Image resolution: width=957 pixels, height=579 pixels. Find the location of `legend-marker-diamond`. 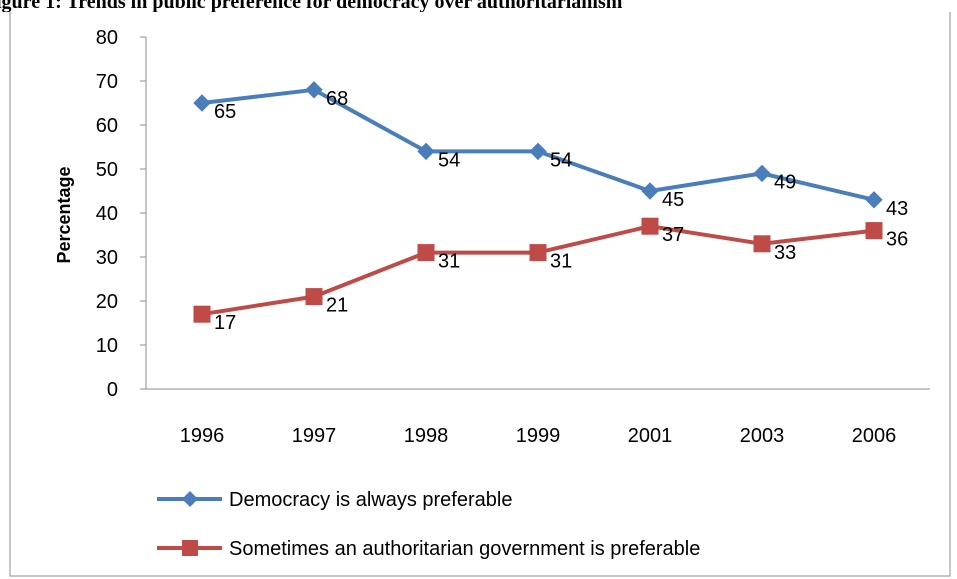

legend-marker-diamond is located at coordinates (190, 499).